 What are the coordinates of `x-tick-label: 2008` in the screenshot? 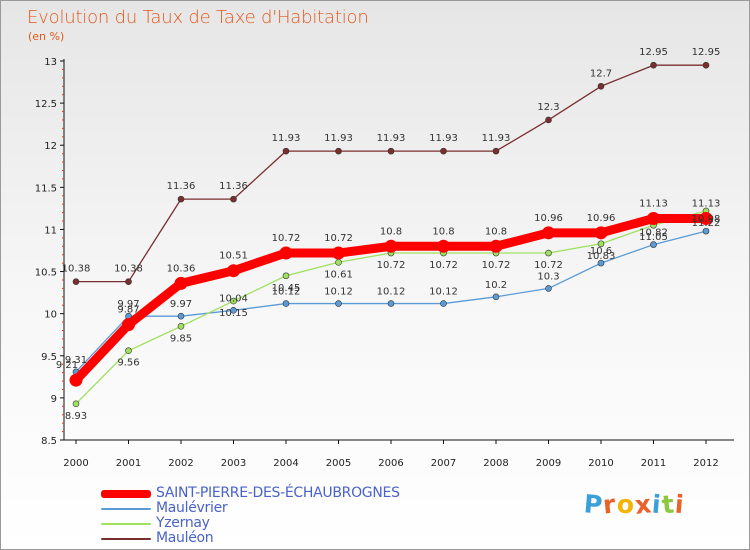 It's located at (495, 463).